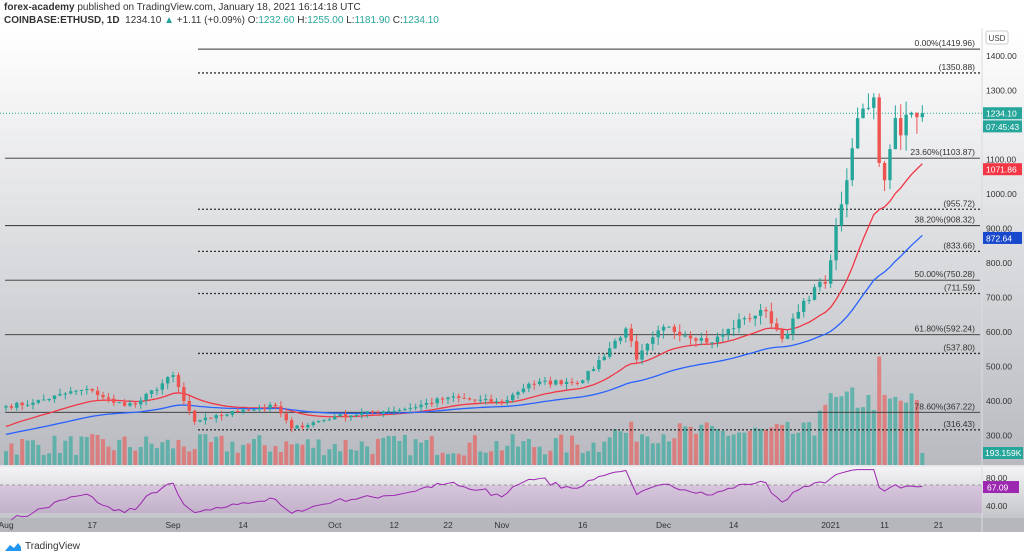  I want to click on price-axis, so click(1003, 247).